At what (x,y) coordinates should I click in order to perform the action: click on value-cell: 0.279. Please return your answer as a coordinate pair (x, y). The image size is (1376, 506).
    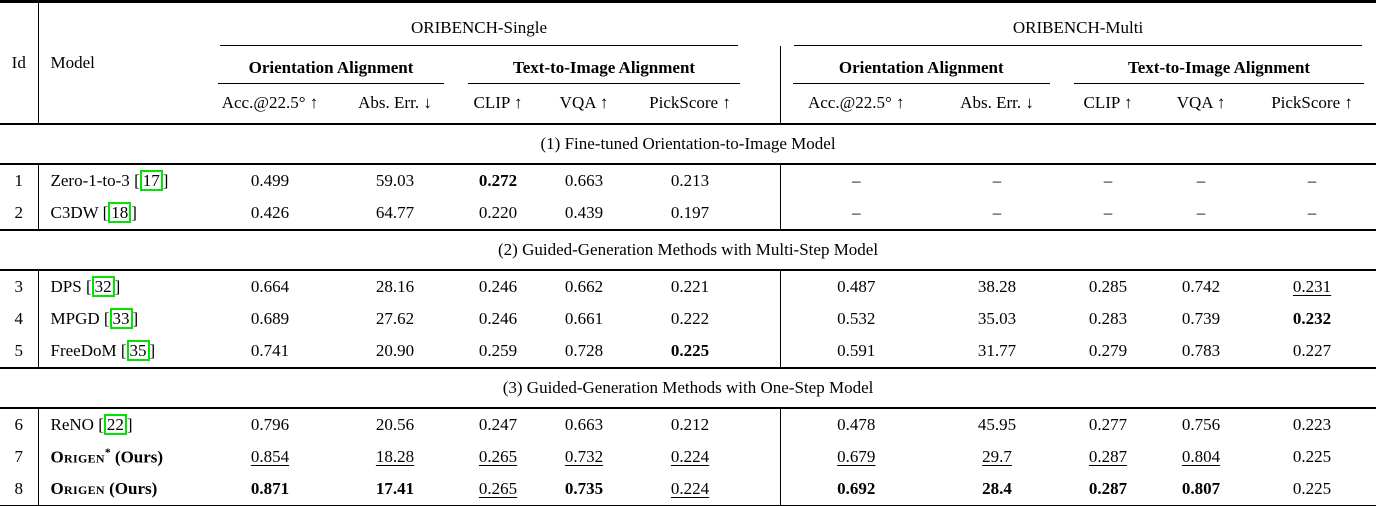
    Looking at the image, I should click on (1108, 350).